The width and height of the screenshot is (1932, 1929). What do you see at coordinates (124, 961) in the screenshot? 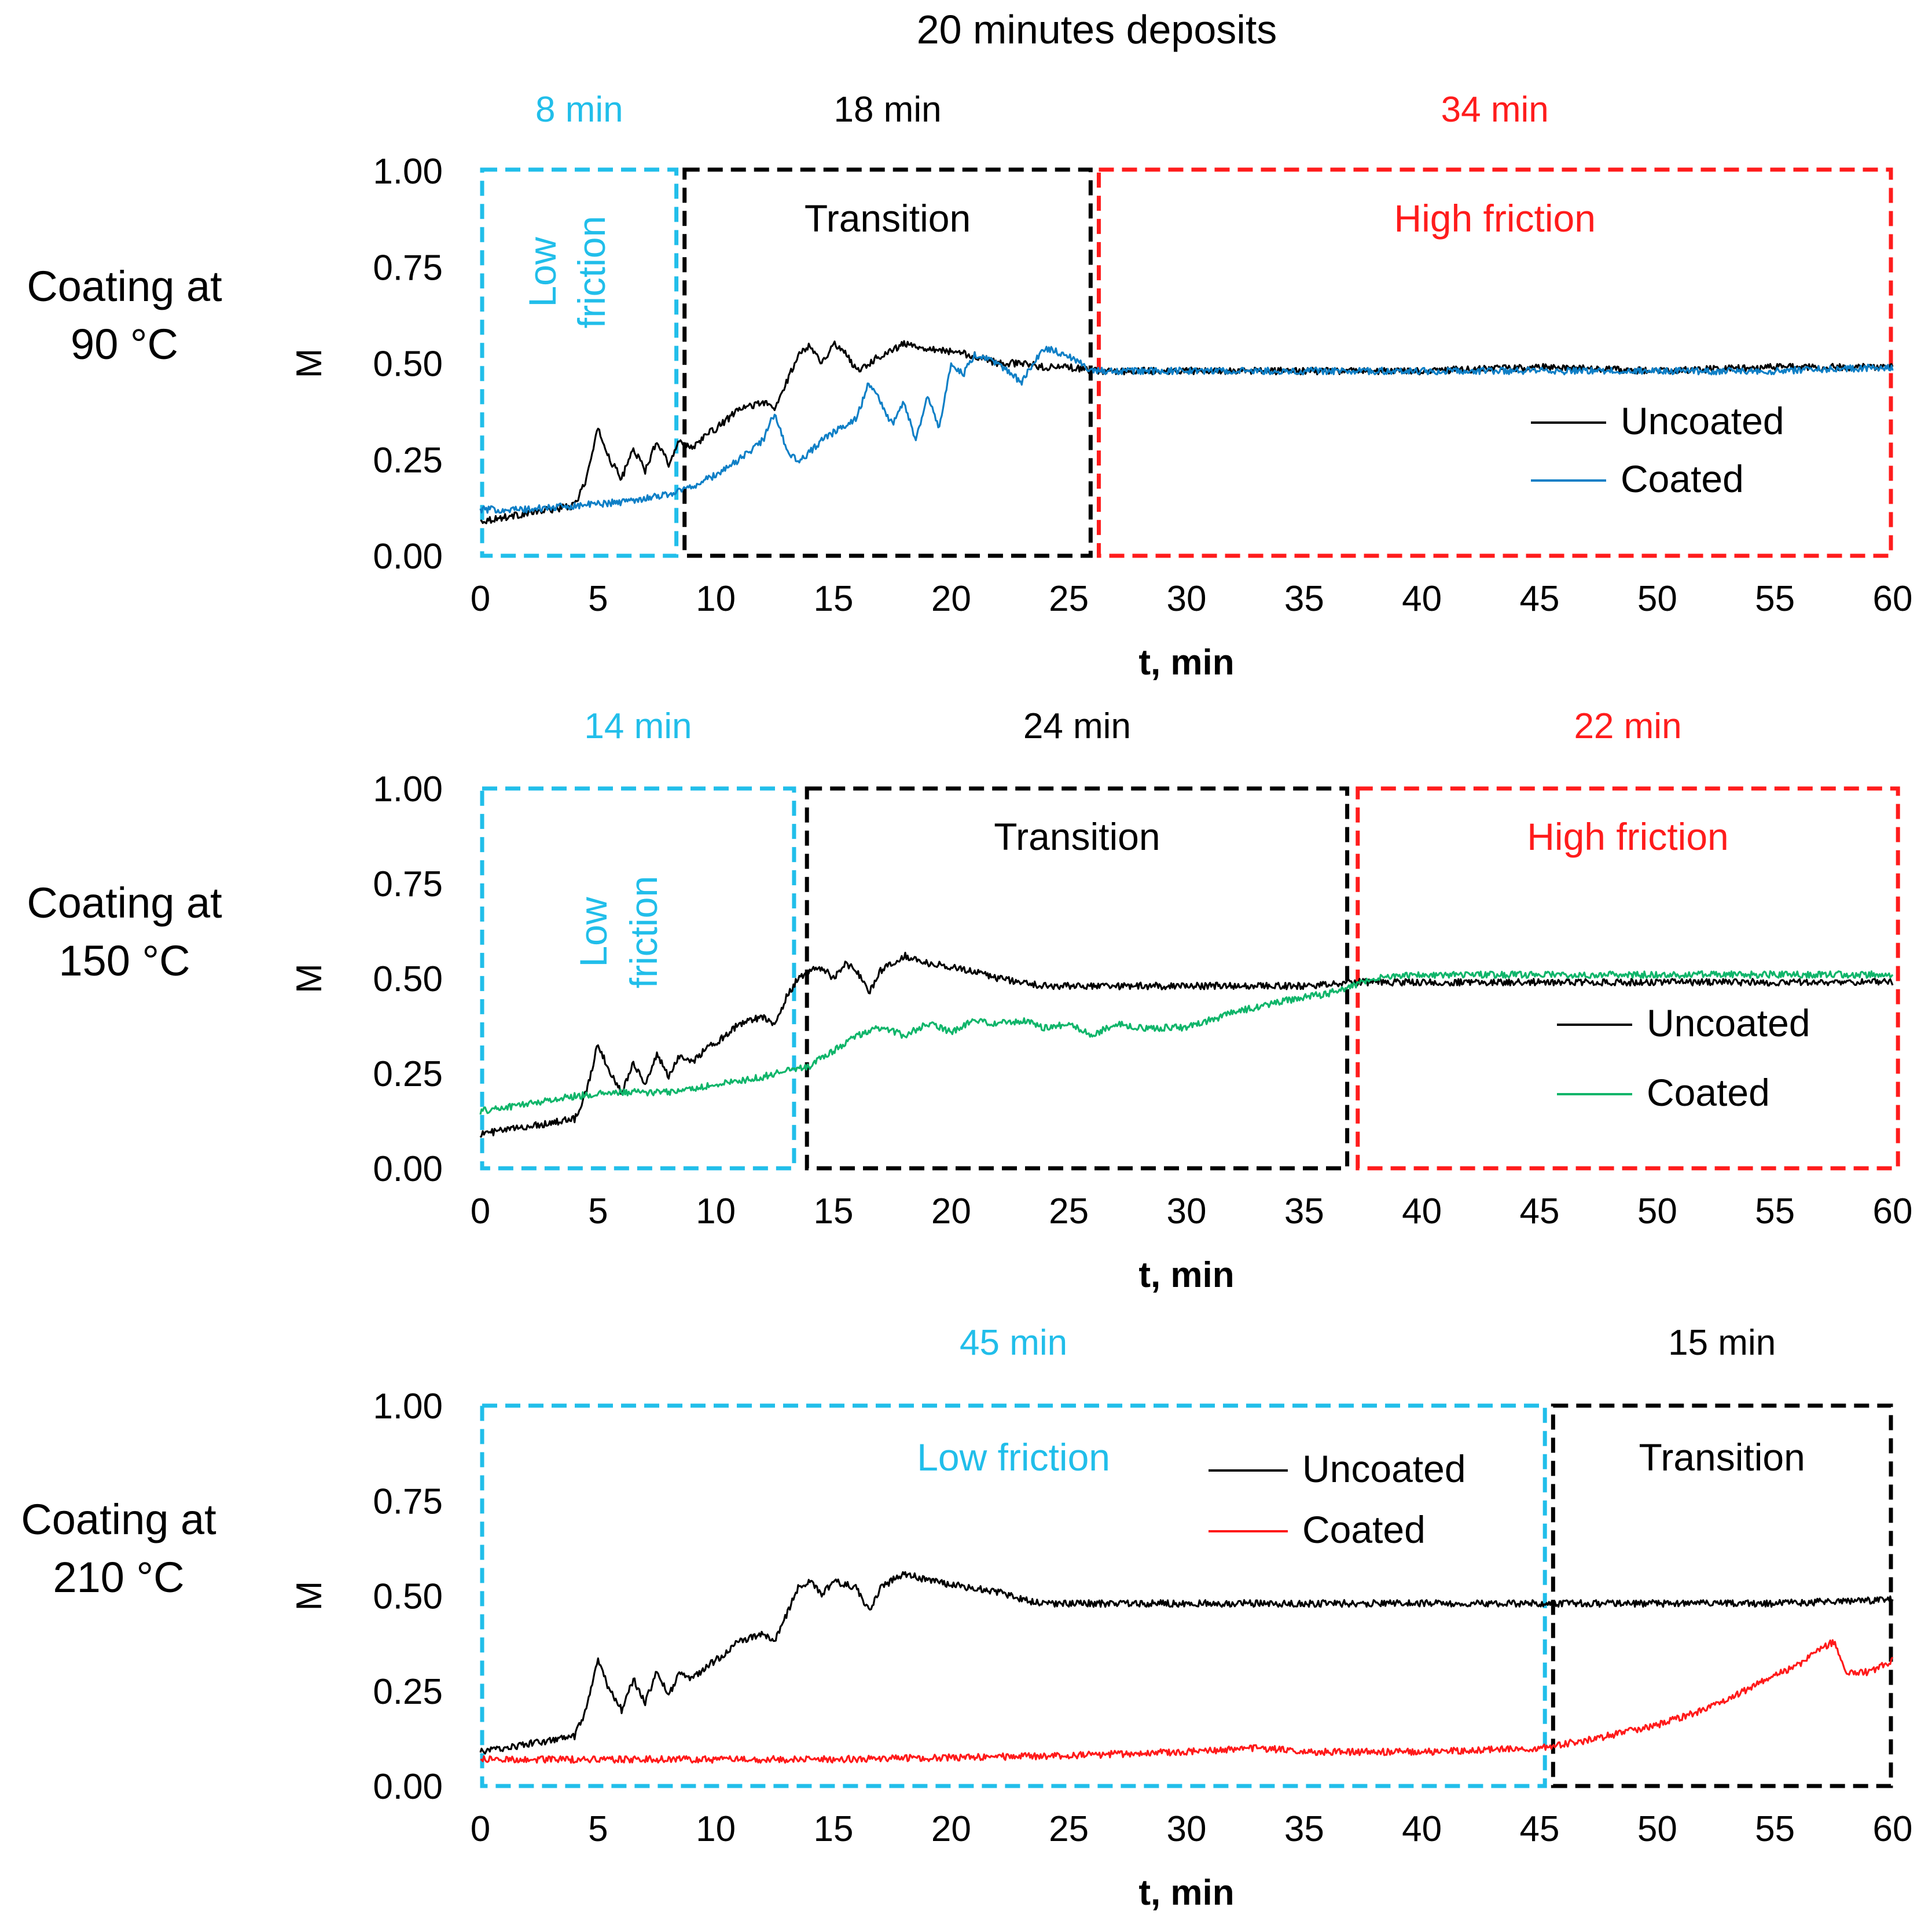
I see `row-label-line: 150 °C` at bounding box center [124, 961].